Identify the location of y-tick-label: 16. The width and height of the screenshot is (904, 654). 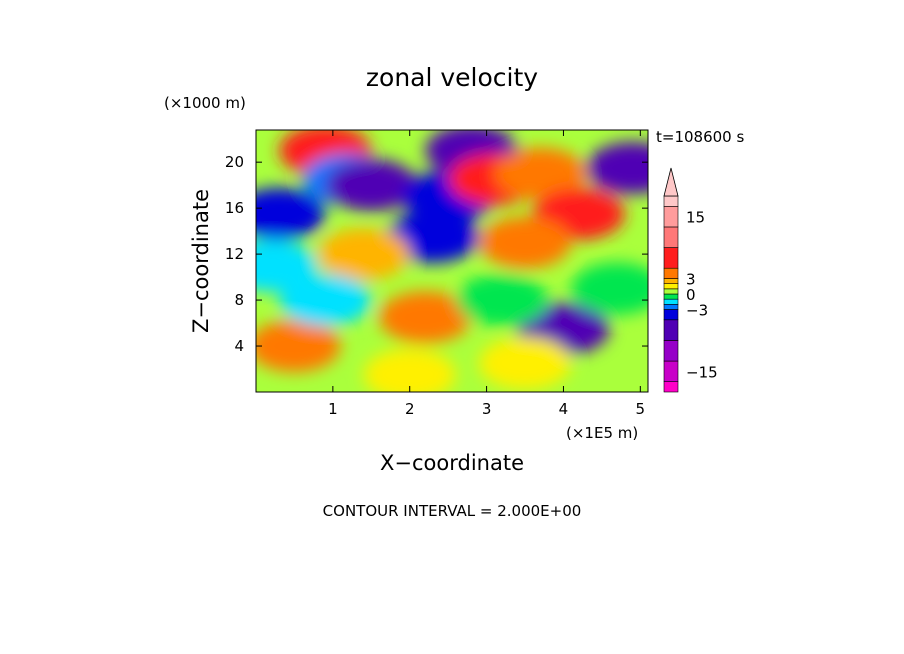
(234, 208).